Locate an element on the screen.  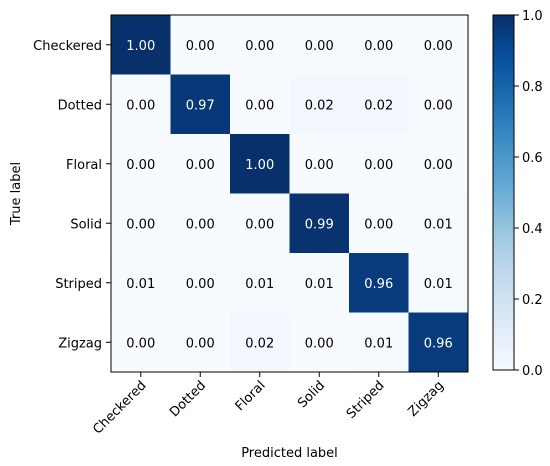
x-tick-label: Striped is located at coordinates (366, 400).